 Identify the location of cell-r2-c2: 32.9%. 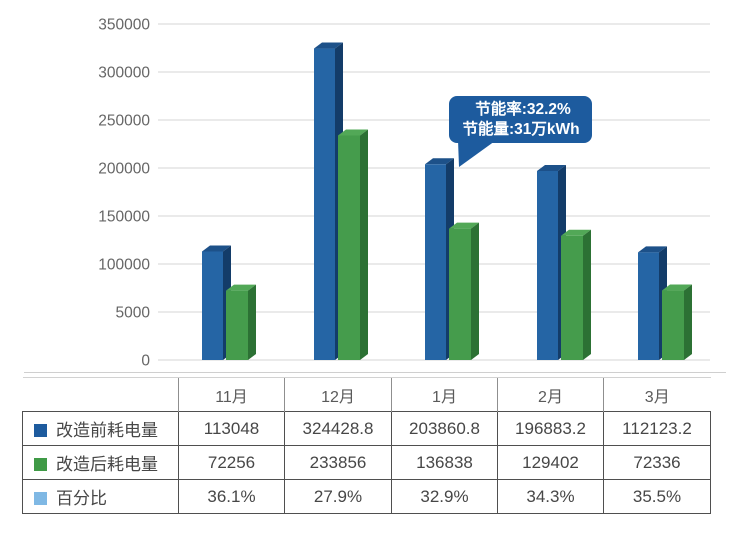
(444, 496).